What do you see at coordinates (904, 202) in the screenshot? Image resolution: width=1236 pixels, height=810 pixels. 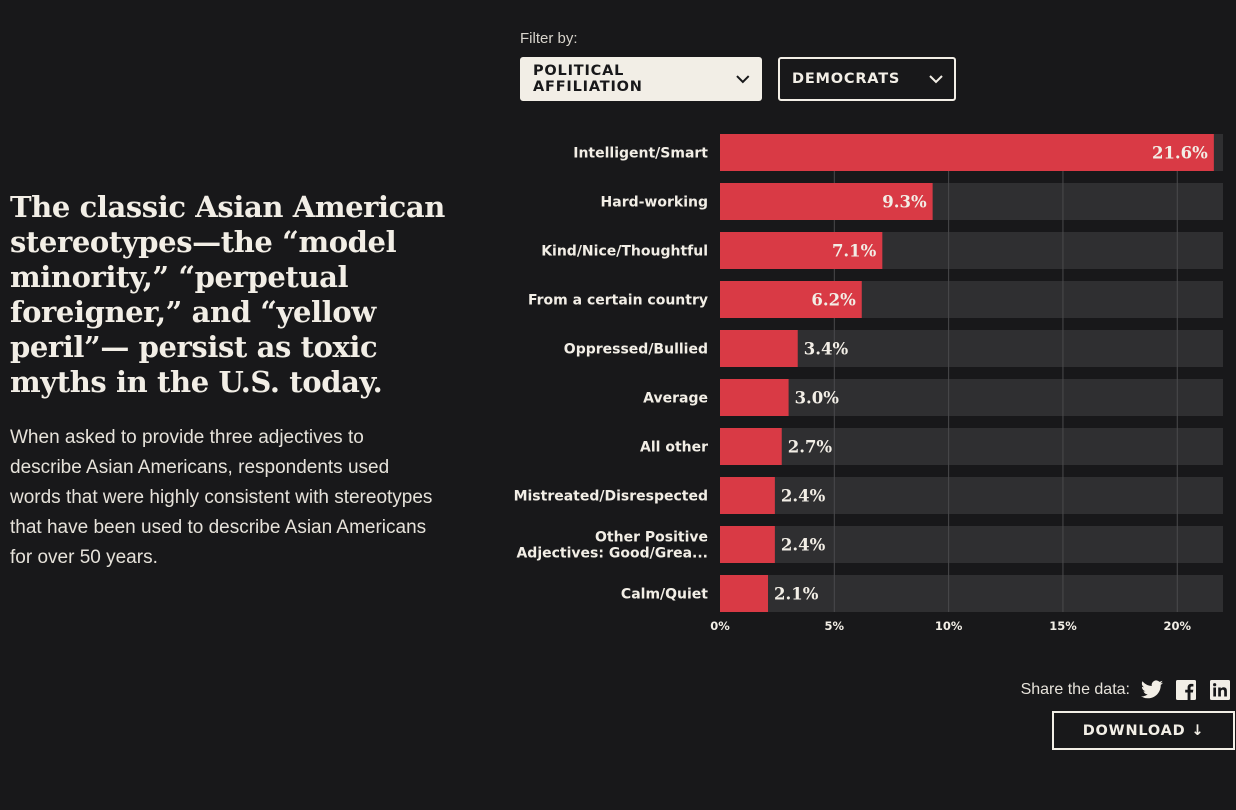 I see `value-label: 9.3%` at bounding box center [904, 202].